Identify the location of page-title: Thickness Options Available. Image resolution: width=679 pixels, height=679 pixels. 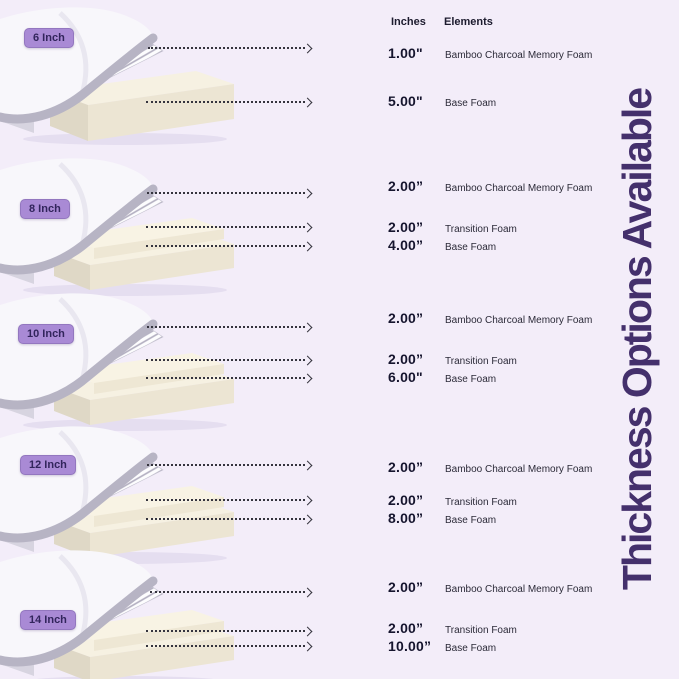
(638, 339).